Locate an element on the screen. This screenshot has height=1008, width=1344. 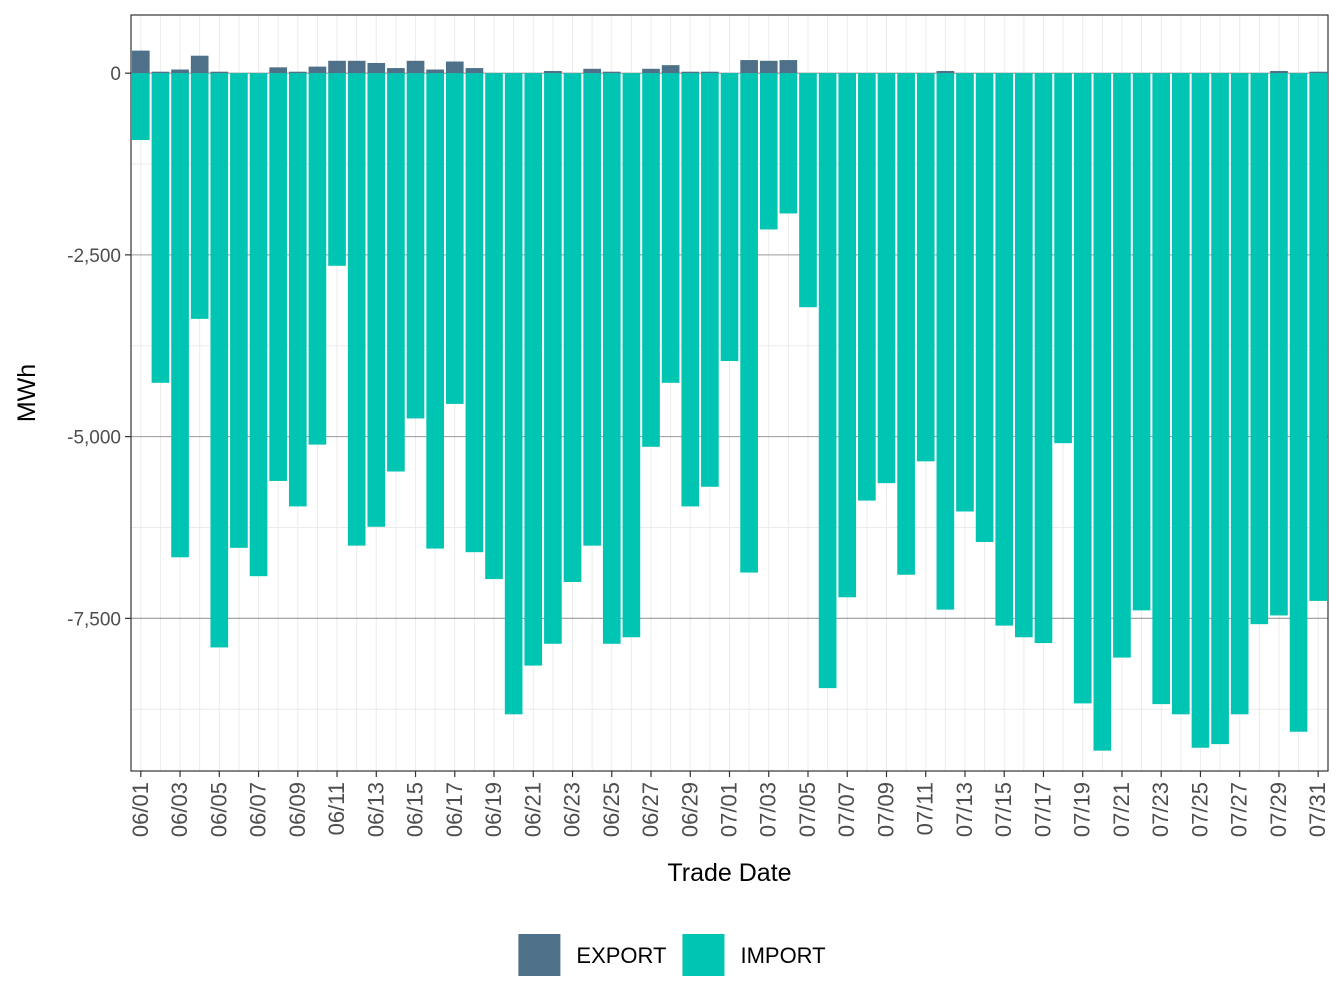
legend: EXPORT IMPORT is located at coordinates (672, 955).